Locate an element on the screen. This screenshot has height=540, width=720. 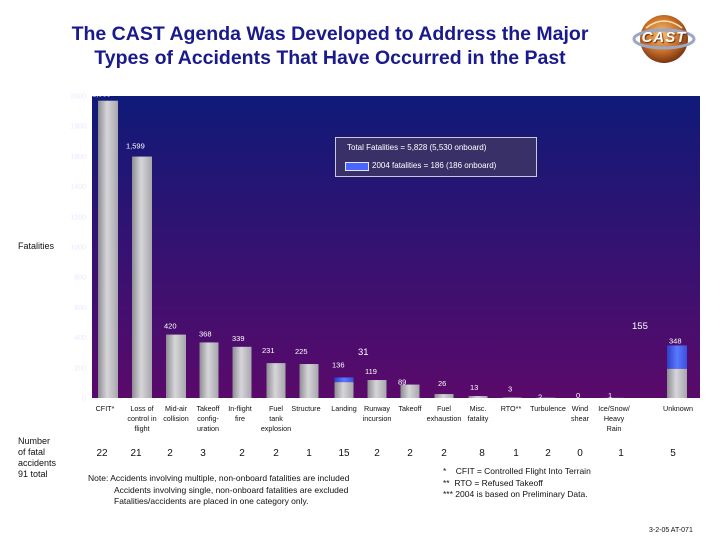
category-label: Runway is located at coordinates (377, 408).